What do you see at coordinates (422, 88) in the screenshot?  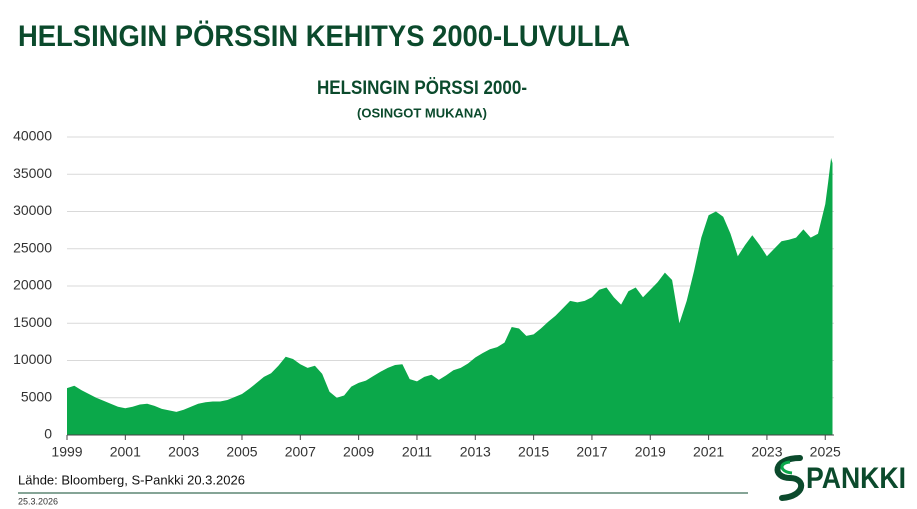 I see `chart-title: HELSINGIN PÖRSSI 2000-` at bounding box center [422, 88].